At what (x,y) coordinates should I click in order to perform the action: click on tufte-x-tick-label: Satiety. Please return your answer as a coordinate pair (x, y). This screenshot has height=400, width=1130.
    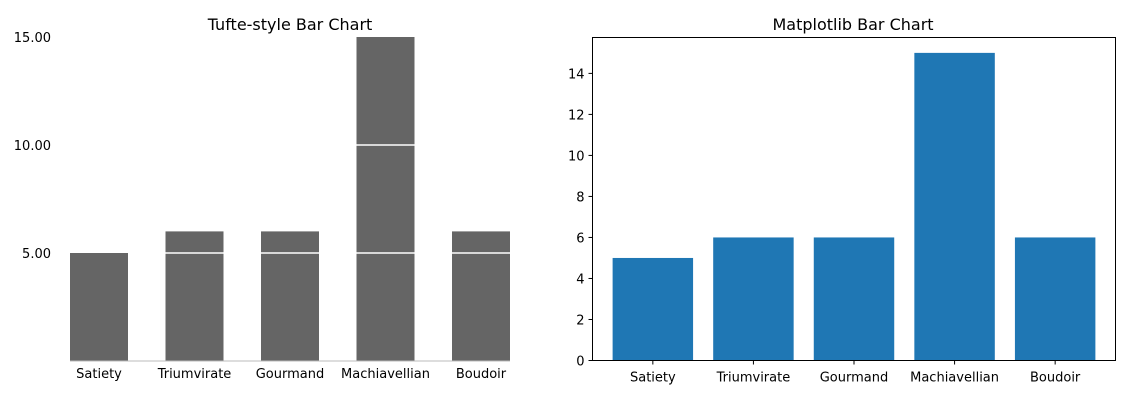
    Looking at the image, I should click on (99, 374).